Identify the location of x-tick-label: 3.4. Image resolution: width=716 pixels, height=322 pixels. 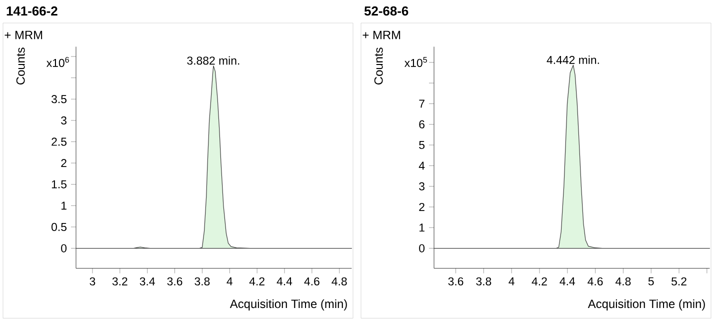
(147, 281).